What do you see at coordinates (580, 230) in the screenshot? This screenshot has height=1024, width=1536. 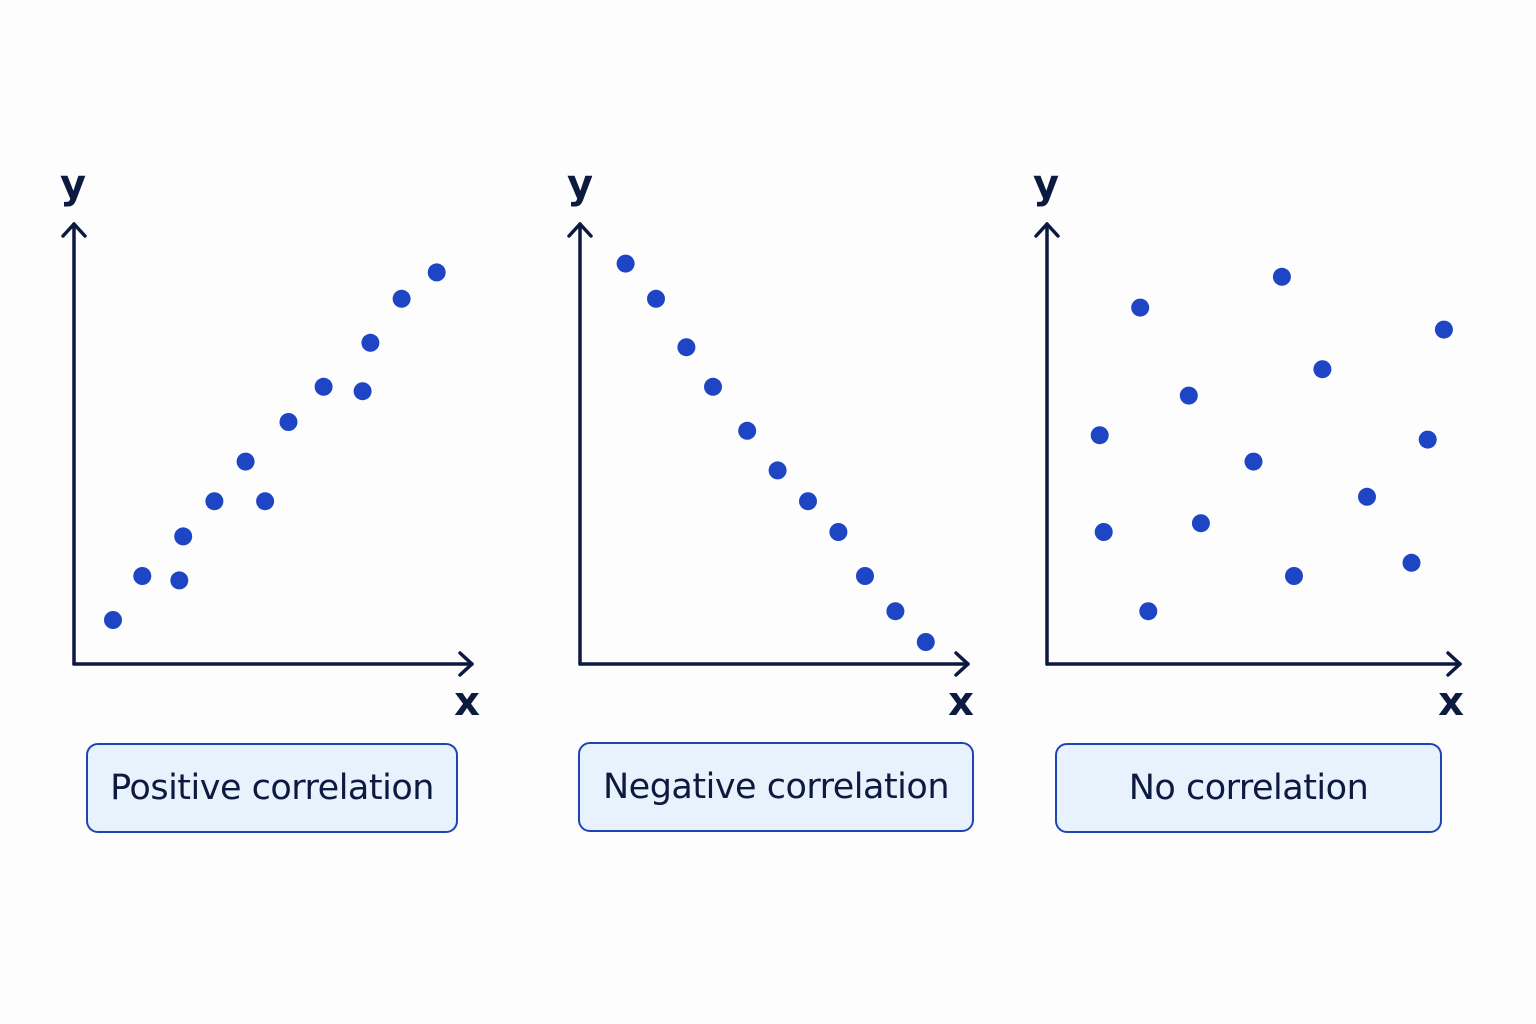 I see `negative-y-axis-arrow-icon` at bounding box center [580, 230].